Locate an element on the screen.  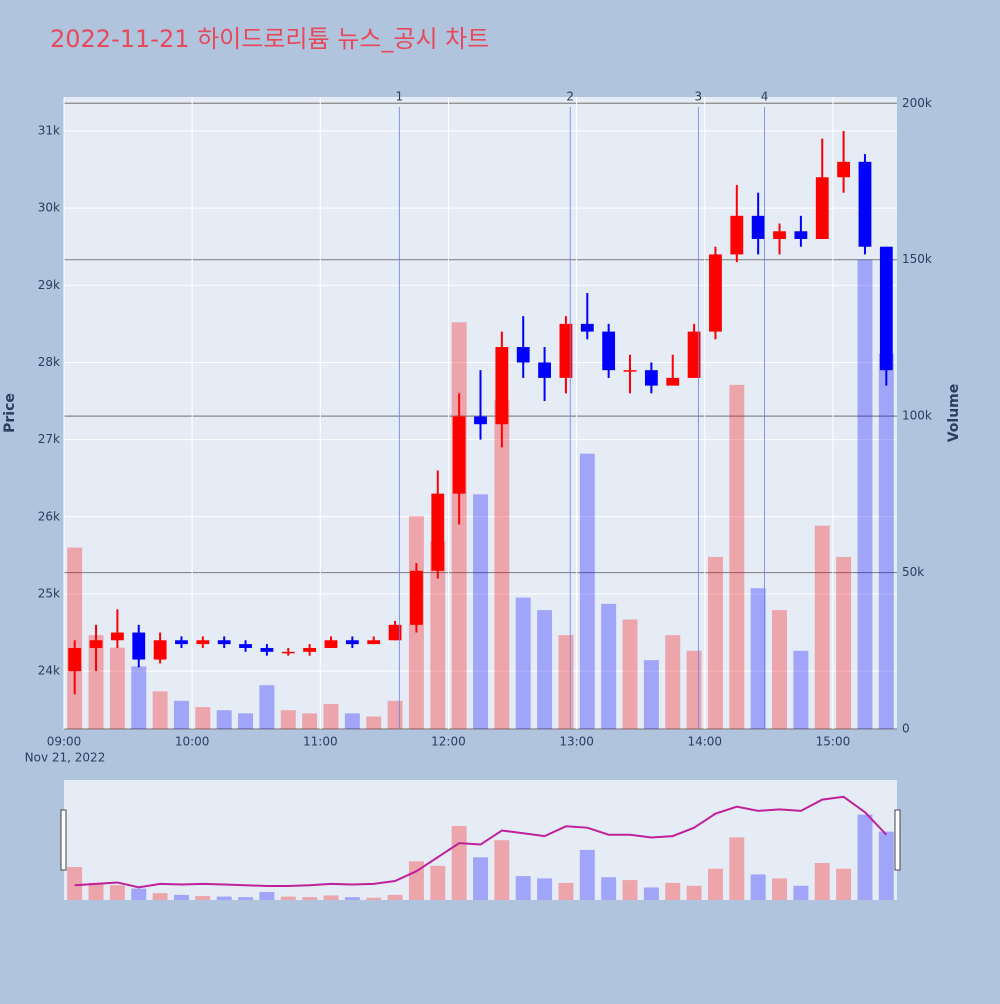
y-tick-label: 25k is located at coordinates (49, 593).